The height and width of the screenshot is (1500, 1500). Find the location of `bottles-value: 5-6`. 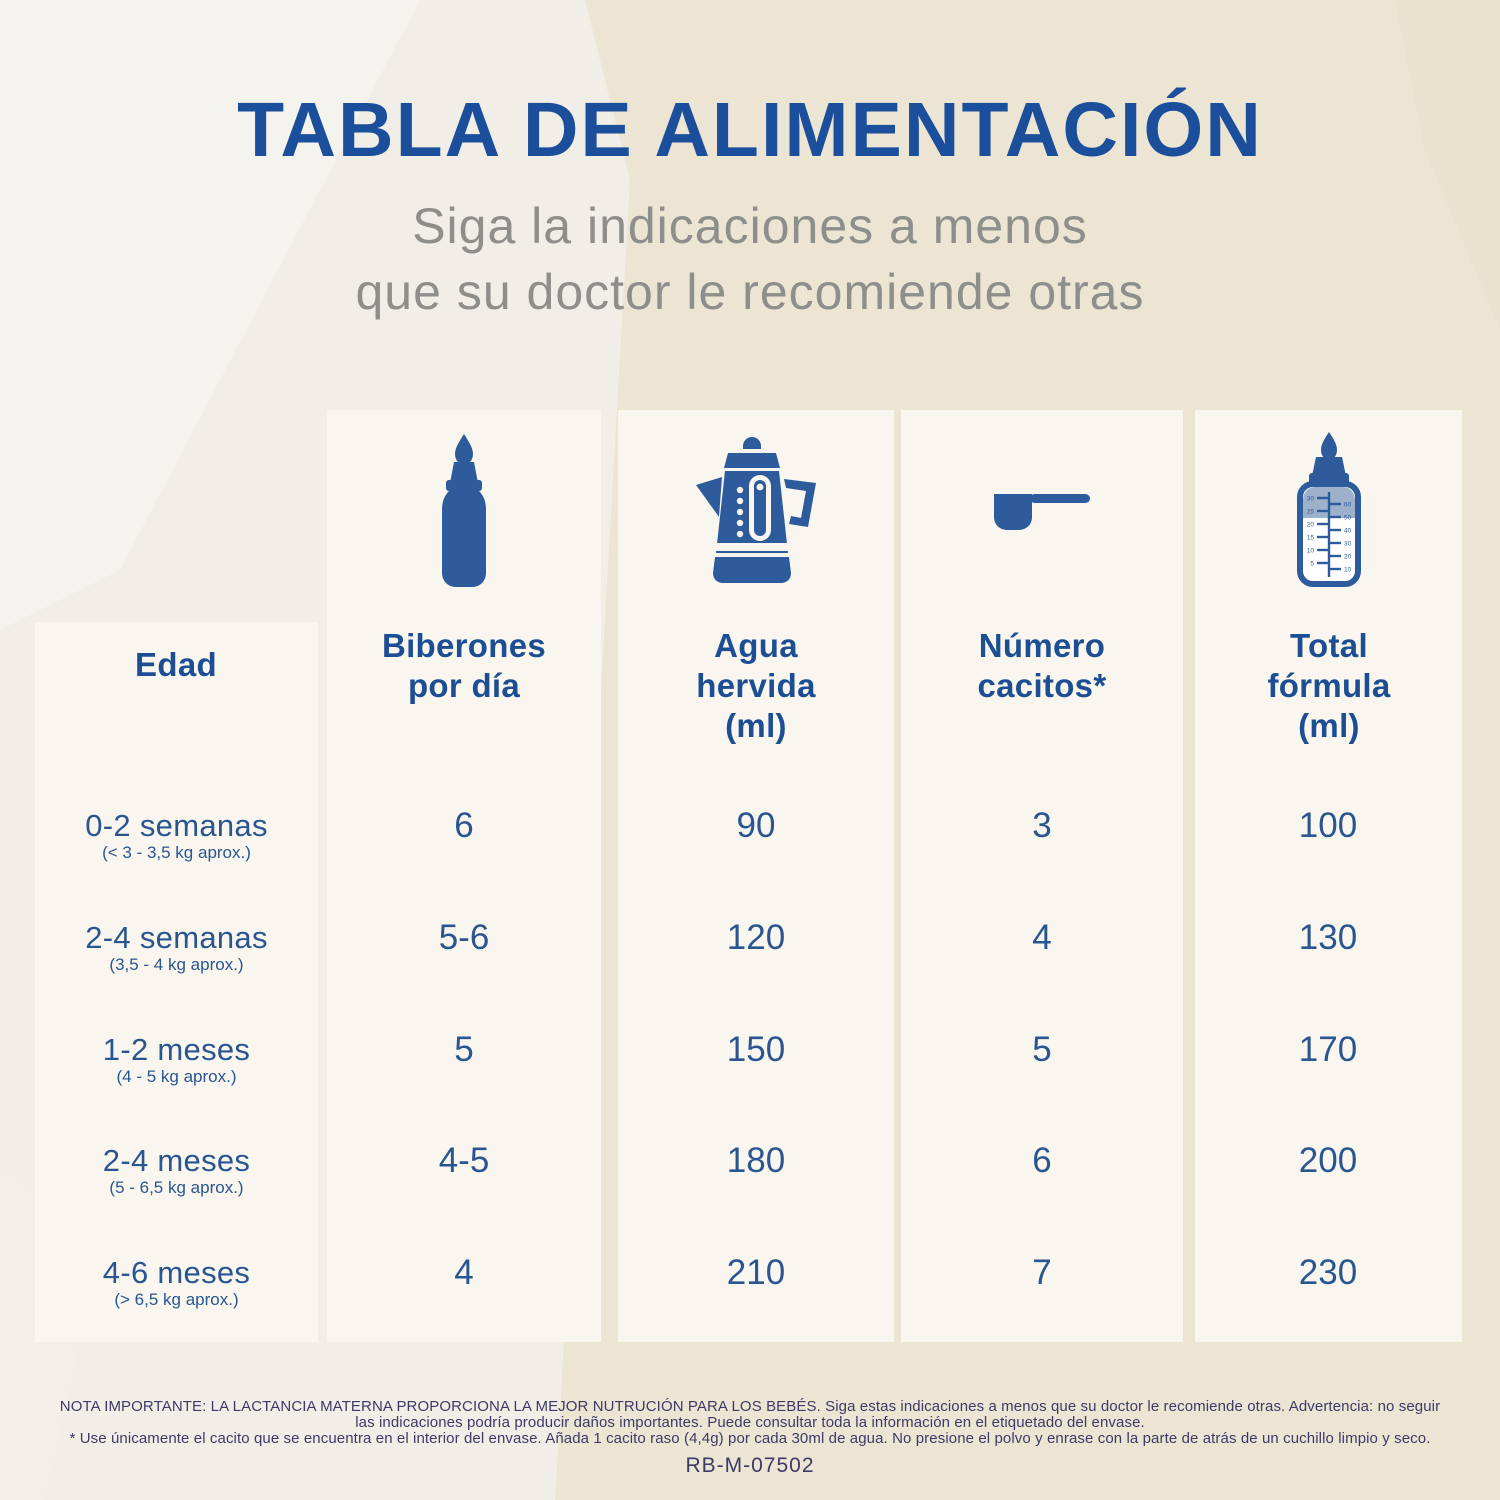

bottles-value: 5-6 is located at coordinates (464, 937).